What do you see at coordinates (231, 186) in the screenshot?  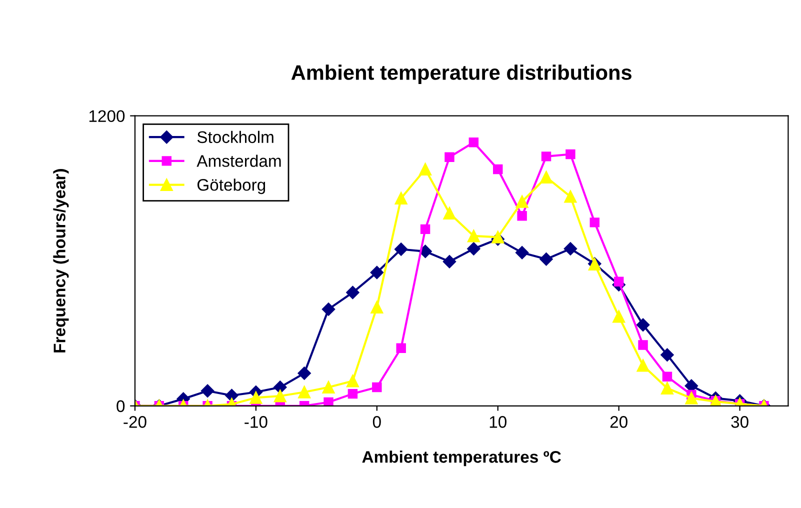 I see `legend-label: Göteborg` at bounding box center [231, 186].